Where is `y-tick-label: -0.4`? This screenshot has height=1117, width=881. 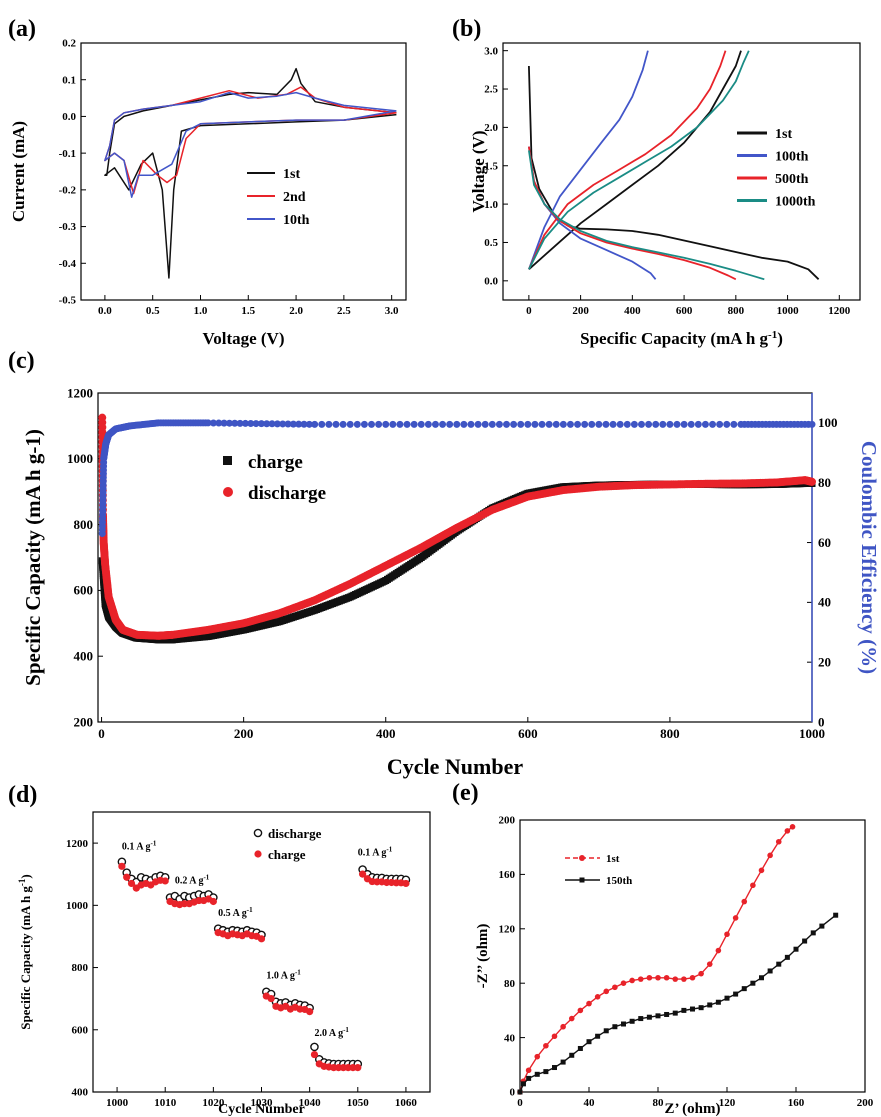 y-tick-label: -0.4 is located at coordinates (68, 264).